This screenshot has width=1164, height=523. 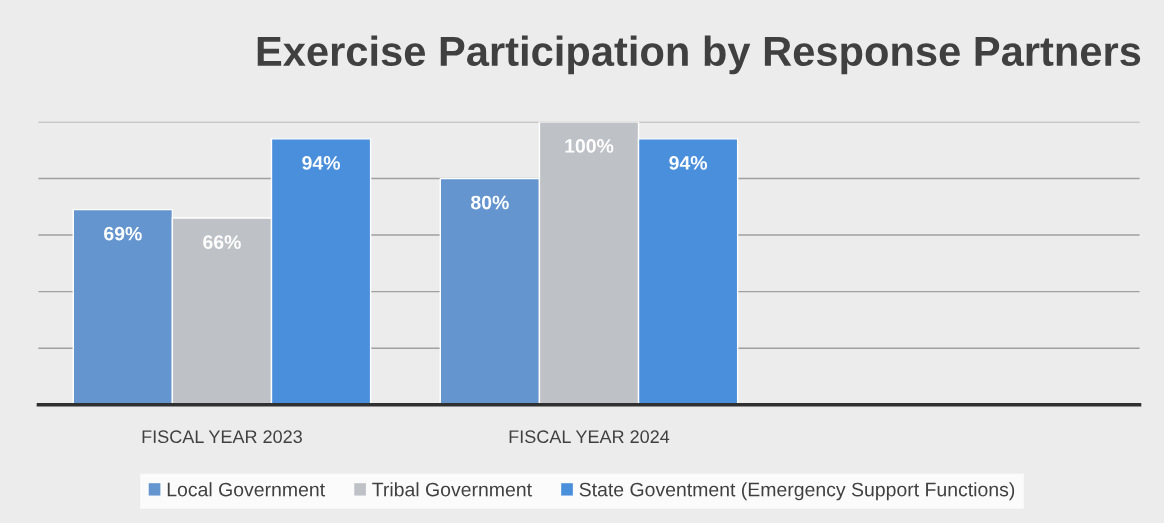 I want to click on text: 69%, so click(x=123, y=233).